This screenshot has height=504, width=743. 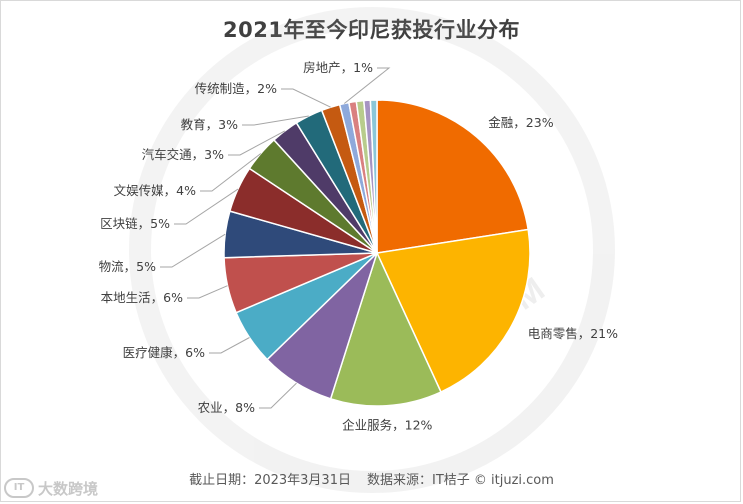 I want to click on slice-label: 汽车交通，3%, so click(x=183, y=154).